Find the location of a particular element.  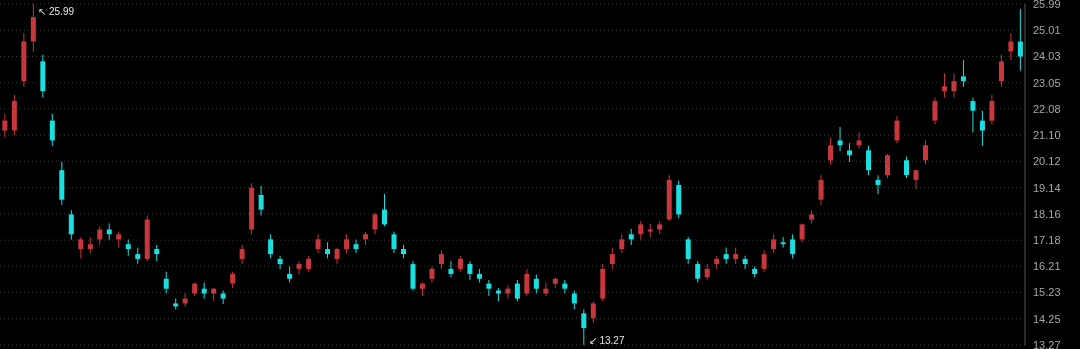

y-tick-label: 20.12 is located at coordinates (1047, 161).